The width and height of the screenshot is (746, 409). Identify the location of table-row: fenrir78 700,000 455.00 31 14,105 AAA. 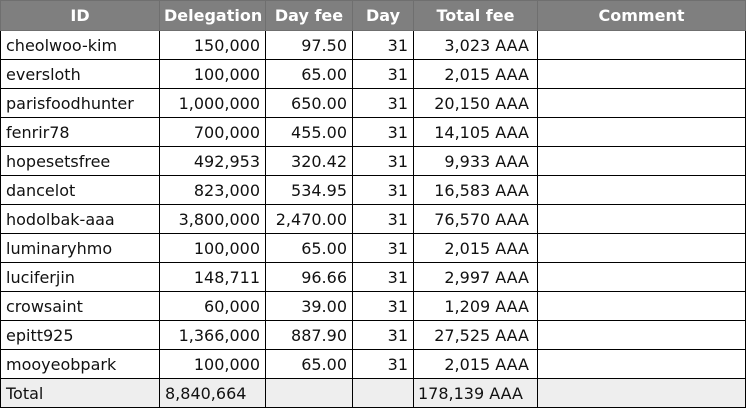
(373, 132).